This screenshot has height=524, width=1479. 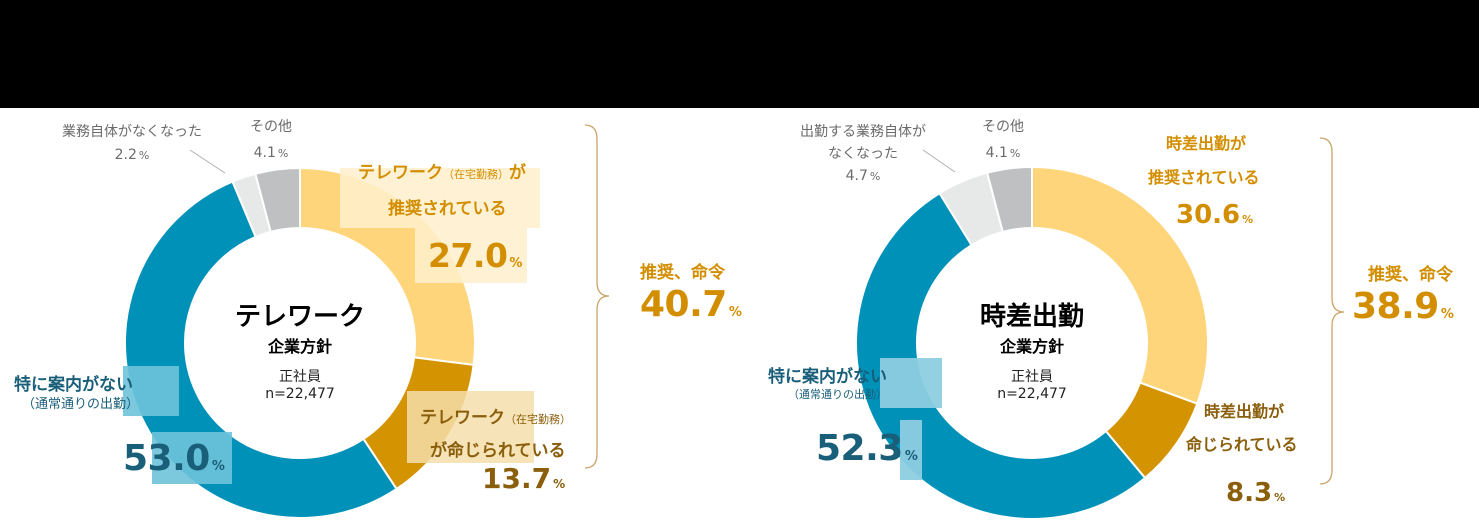 I want to click on ordered-value: 13.7%, so click(x=523, y=478).